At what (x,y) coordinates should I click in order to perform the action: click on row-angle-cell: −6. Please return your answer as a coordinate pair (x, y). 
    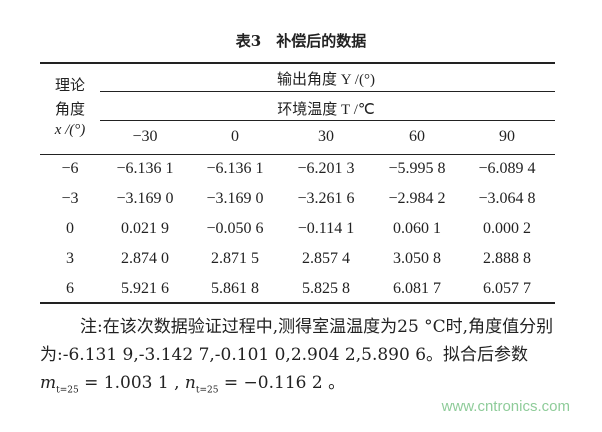
    Looking at the image, I should click on (70, 168).